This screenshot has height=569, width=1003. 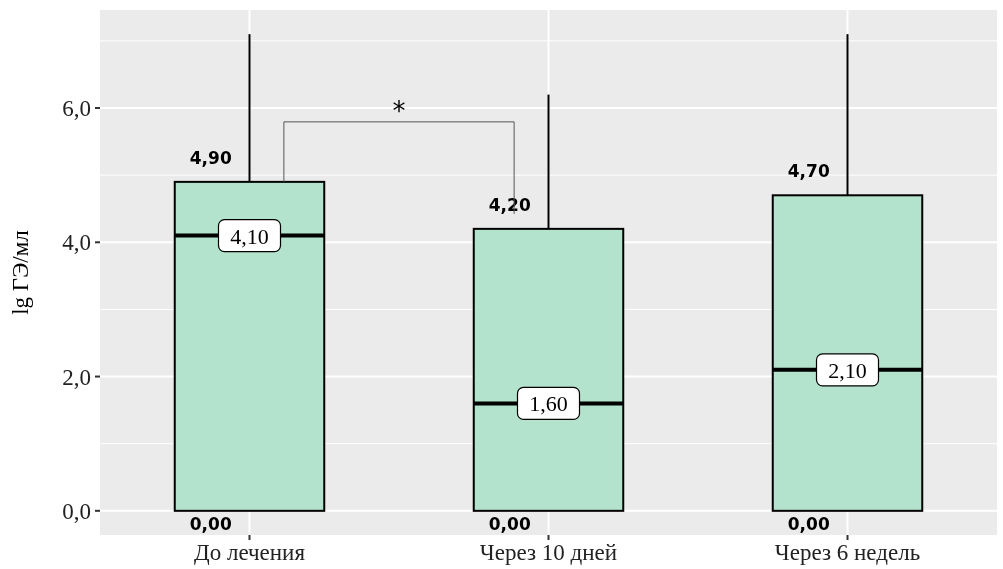 What do you see at coordinates (548, 404) in the screenshot?
I see `annotation: 1,60` at bounding box center [548, 404].